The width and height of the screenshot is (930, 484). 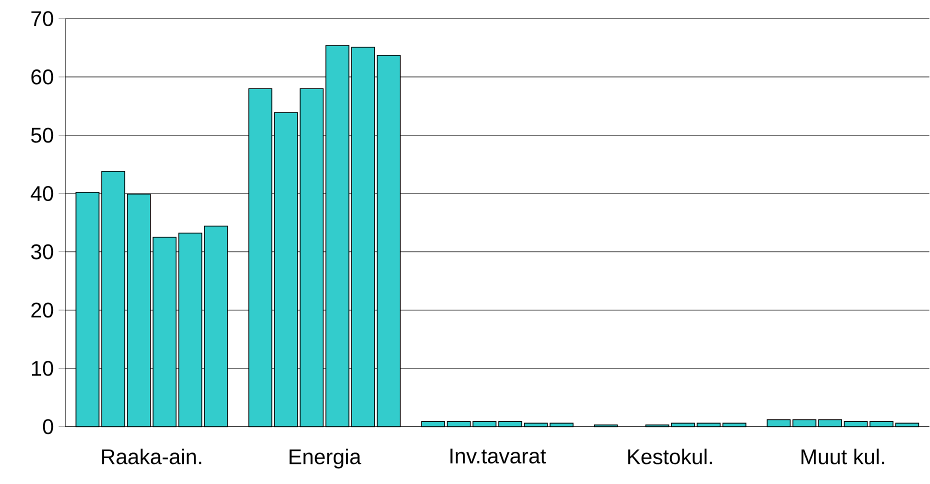 What do you see at coordinates (42, 252) in the screenshot?
I see `y-tick-label: 30` at bounding box center [42, 252].